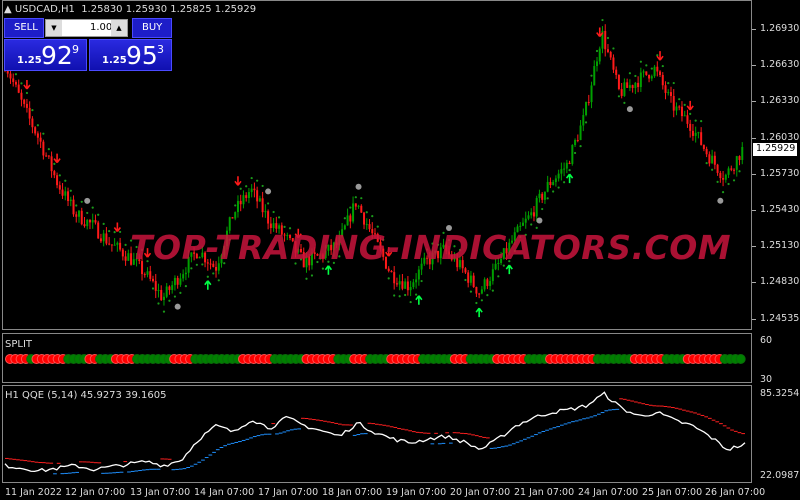 The height and width of the screenshot is (500, 800). I want to click on buy-button: BUY, so click(152, 28).